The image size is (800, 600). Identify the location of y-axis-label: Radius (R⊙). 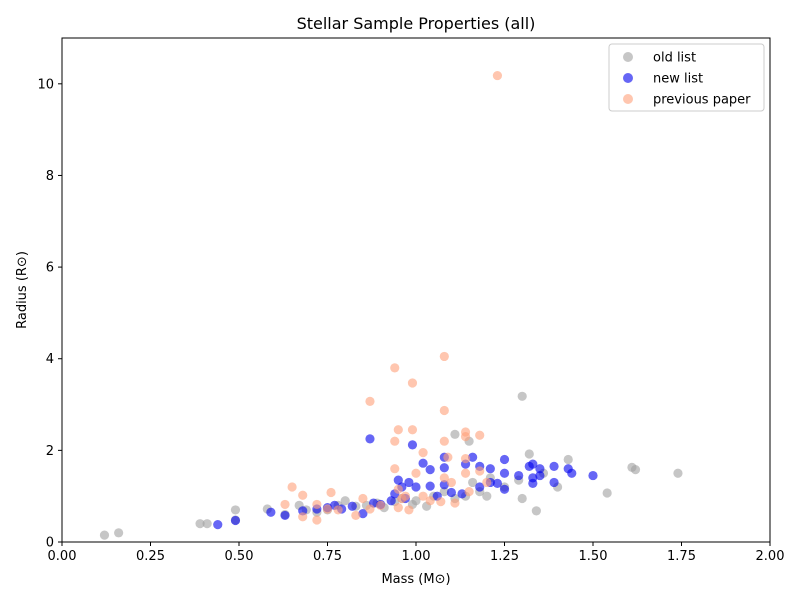
(22, 290).